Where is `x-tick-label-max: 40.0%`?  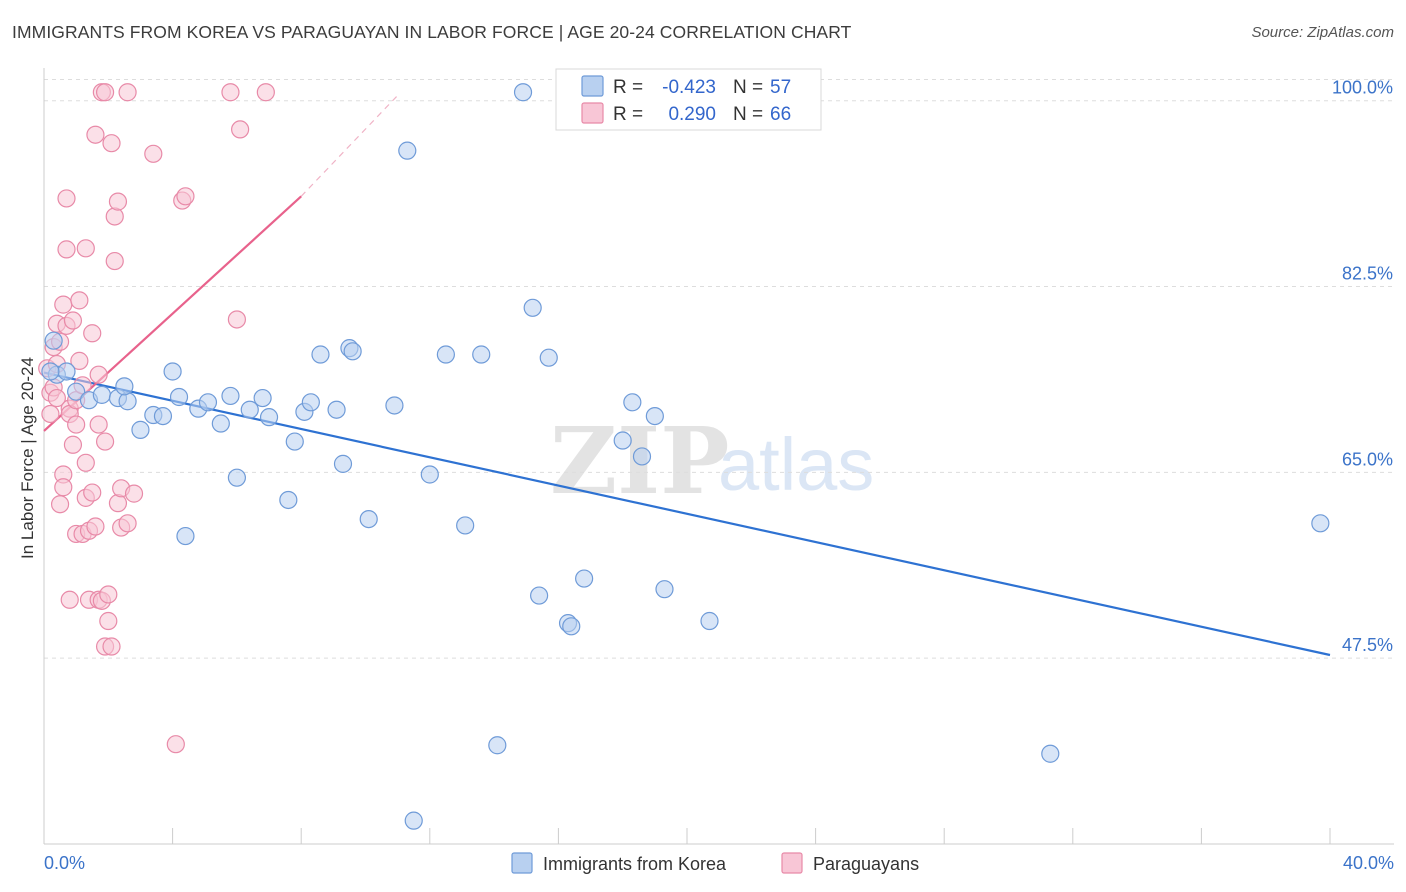
x-tick-label-max: 40.0% is located at coordinates (1368, 863).